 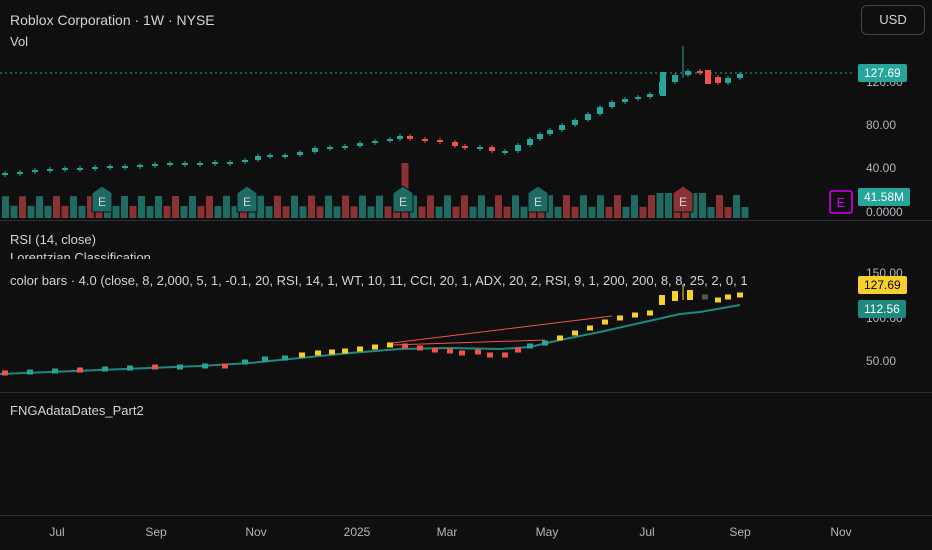 I want to click on lorentzian-label: Lorentzian Classification, so click(x=80, y=255).